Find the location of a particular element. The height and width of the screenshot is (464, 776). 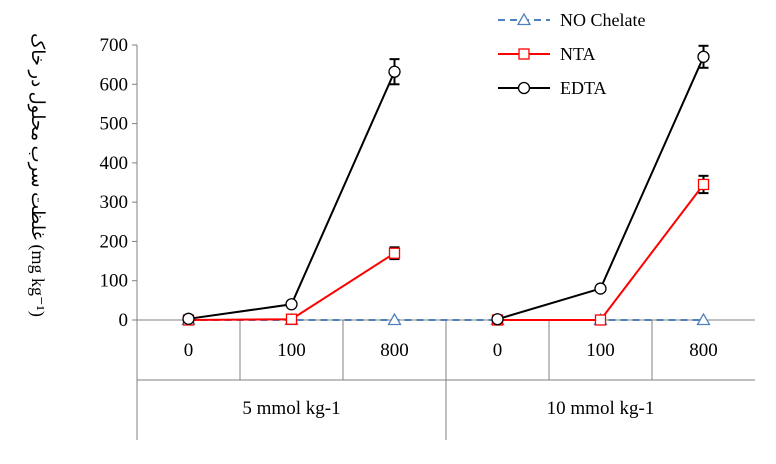

y-tick-label: 400 is located at coordinates (114, 163).